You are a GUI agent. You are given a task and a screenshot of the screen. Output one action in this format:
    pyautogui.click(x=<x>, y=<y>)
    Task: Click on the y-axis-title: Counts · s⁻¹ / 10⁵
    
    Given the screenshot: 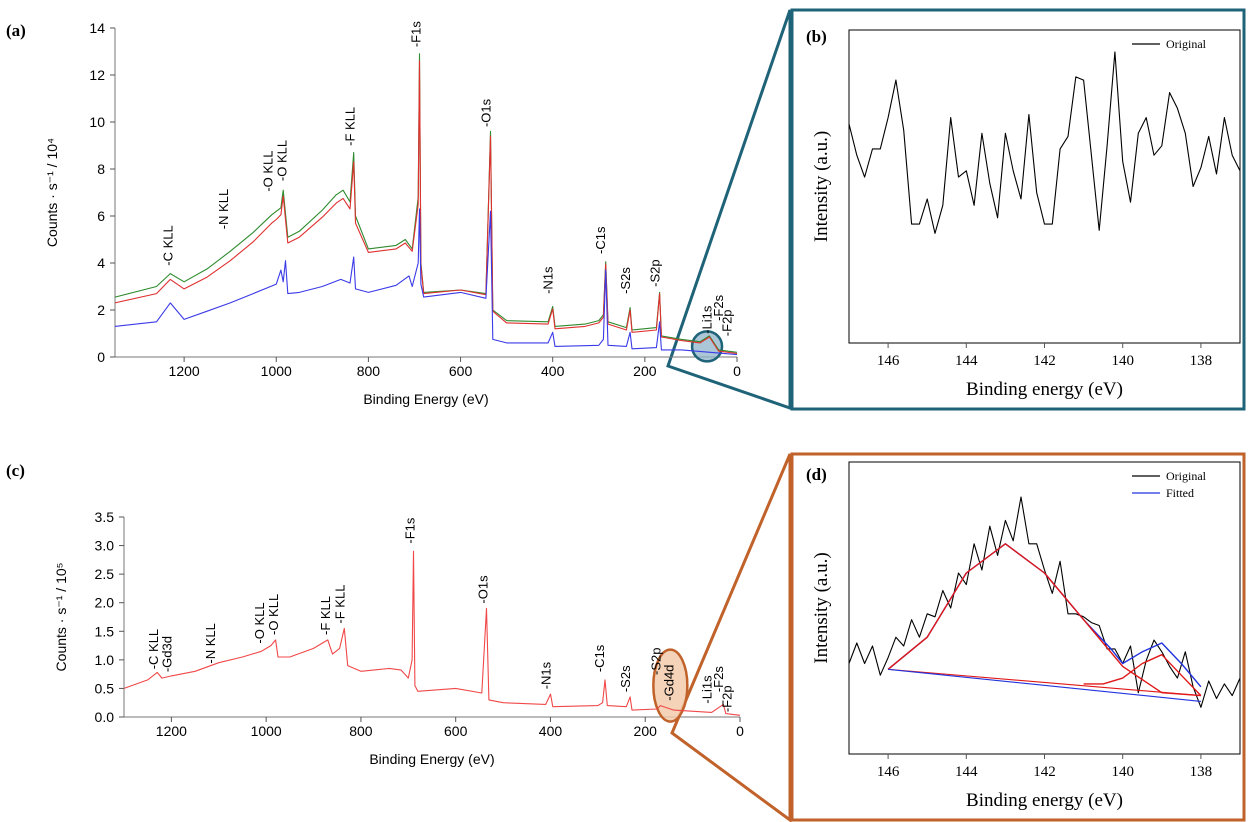 What is the action you would take?
    pyautogui.click(x=61, y=617)
    